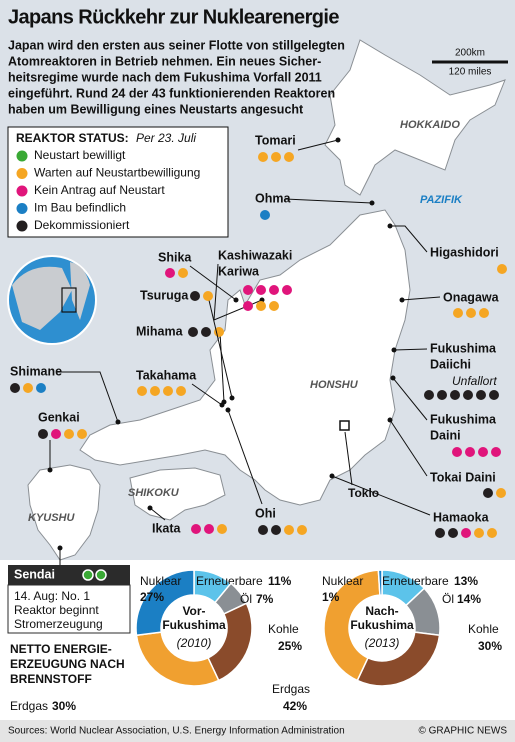 This screenshot has width=515, height=742. What do you see at coordinates (295, 706) in the screenshot?
I see `slice-value: 42%` at bounding box center [295, 706].